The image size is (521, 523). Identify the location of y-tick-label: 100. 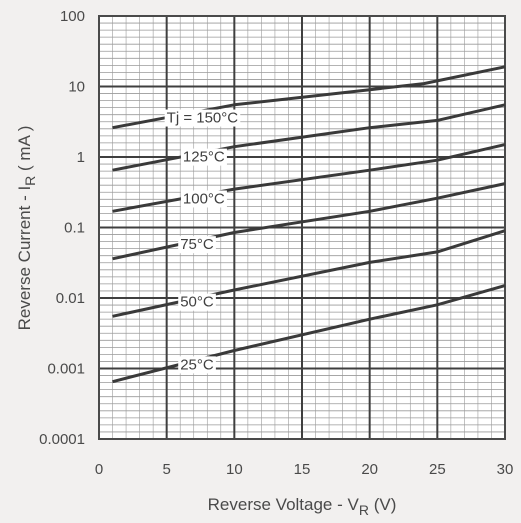
(72, 16).